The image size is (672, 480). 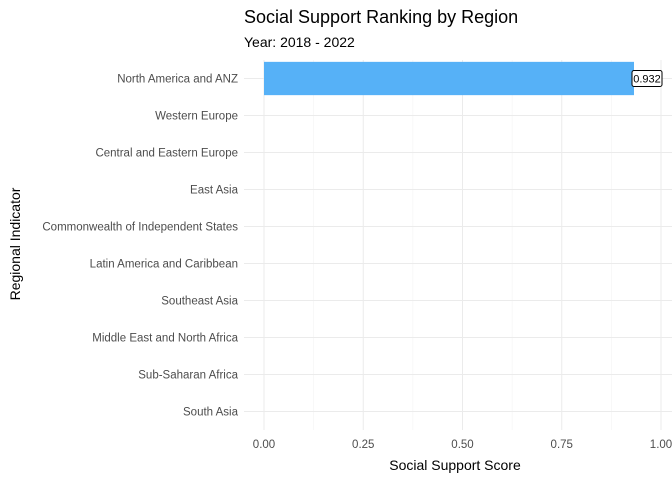 What do you see at coordinates (15, 243) in the screenshot?
I see `y-axis-label: Regional Indicator` at bounding box center [15, 243].